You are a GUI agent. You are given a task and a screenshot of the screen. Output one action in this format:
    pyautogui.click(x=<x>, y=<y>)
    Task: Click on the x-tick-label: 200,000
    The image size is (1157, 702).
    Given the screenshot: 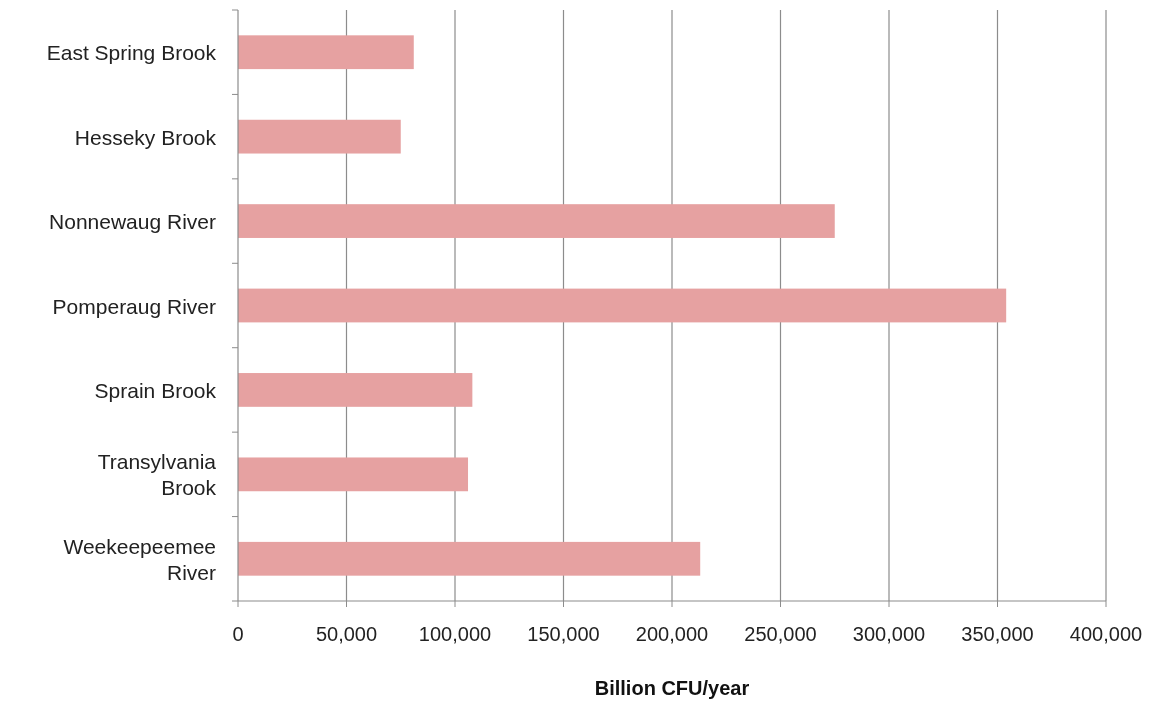 What is the action you would take?
    pyautogui.click(x=672, y=634)
    